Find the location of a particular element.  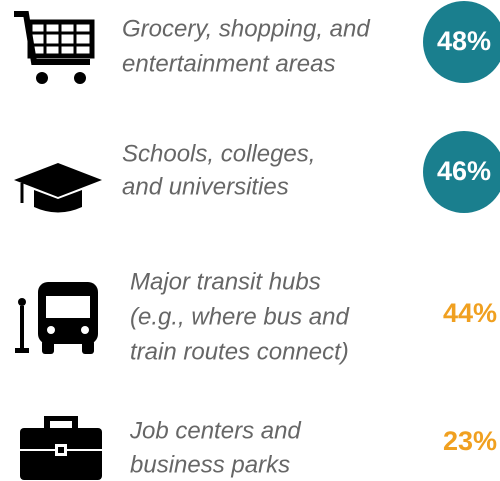

label: Schools, colleges, is located at coordinates (218, 153).